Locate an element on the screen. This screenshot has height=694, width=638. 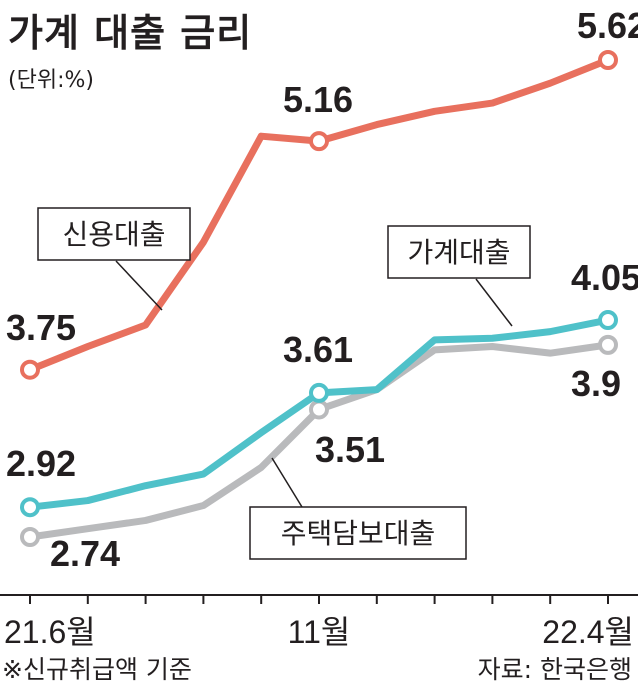
series-name-label: 가계대출 is located at coordinates (458, 252).